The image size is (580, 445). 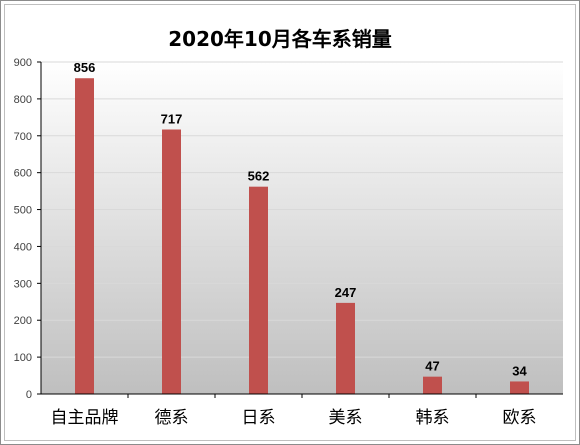 What do you see at coordinates (519, 370) in the screenshot?
I see `data-label: 34` at bounding box center [519, 370].